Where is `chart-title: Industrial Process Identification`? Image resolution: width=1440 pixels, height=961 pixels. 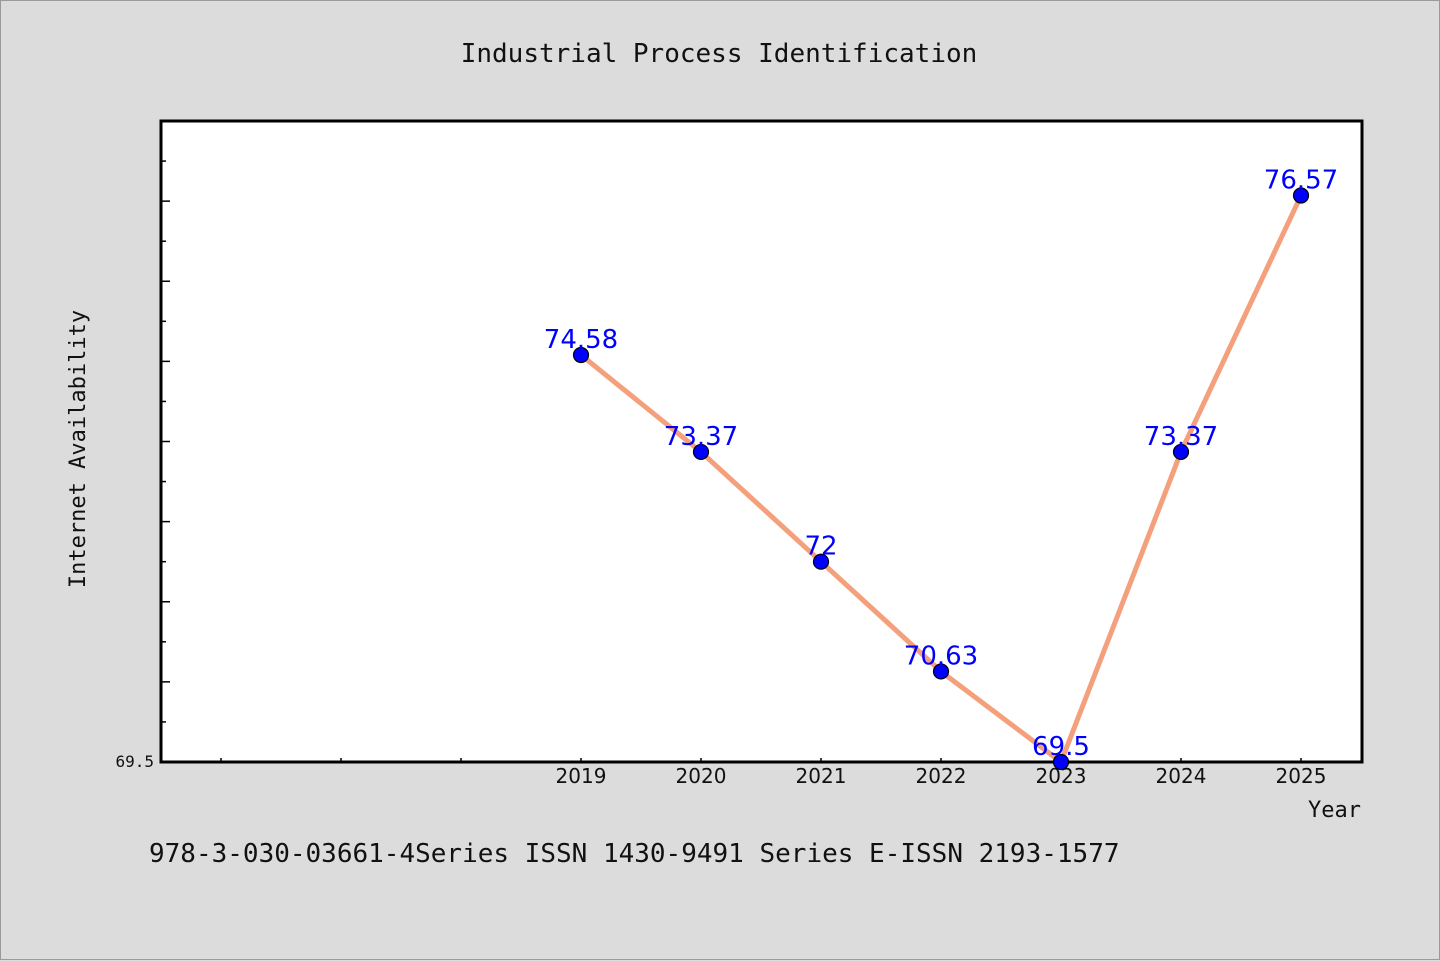 chart-title: Industrial Process Identification is located at coordinates (719, 54).